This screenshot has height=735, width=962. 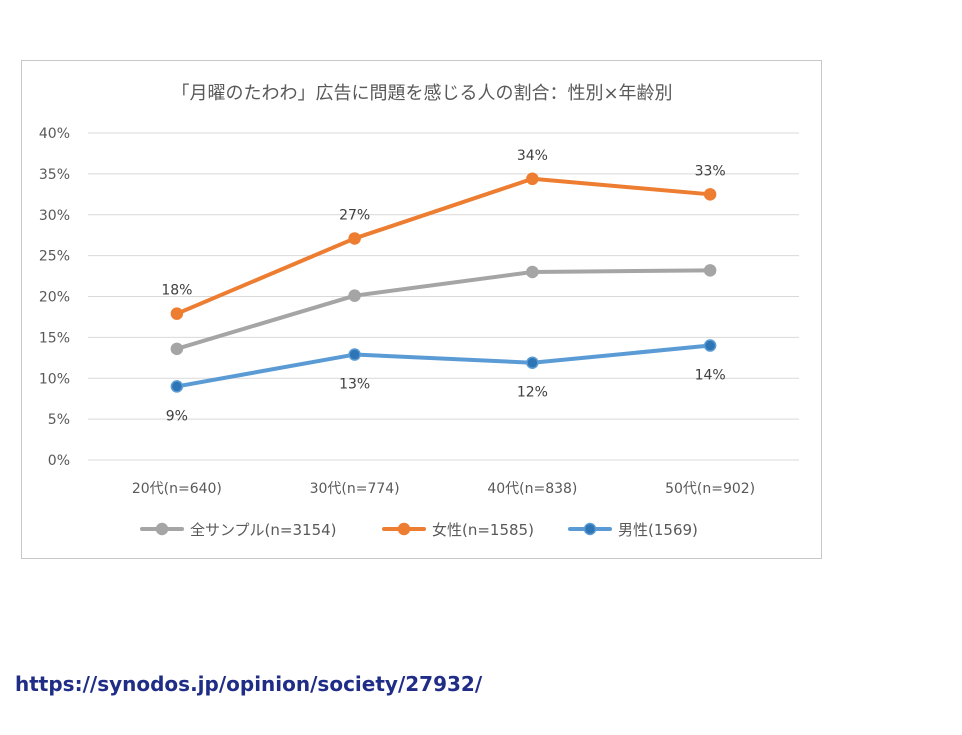 What do you see at coordinates (54, 134) in the screenshot?
I see `y-tick-label: 40%` at bounding box center [54, 134].